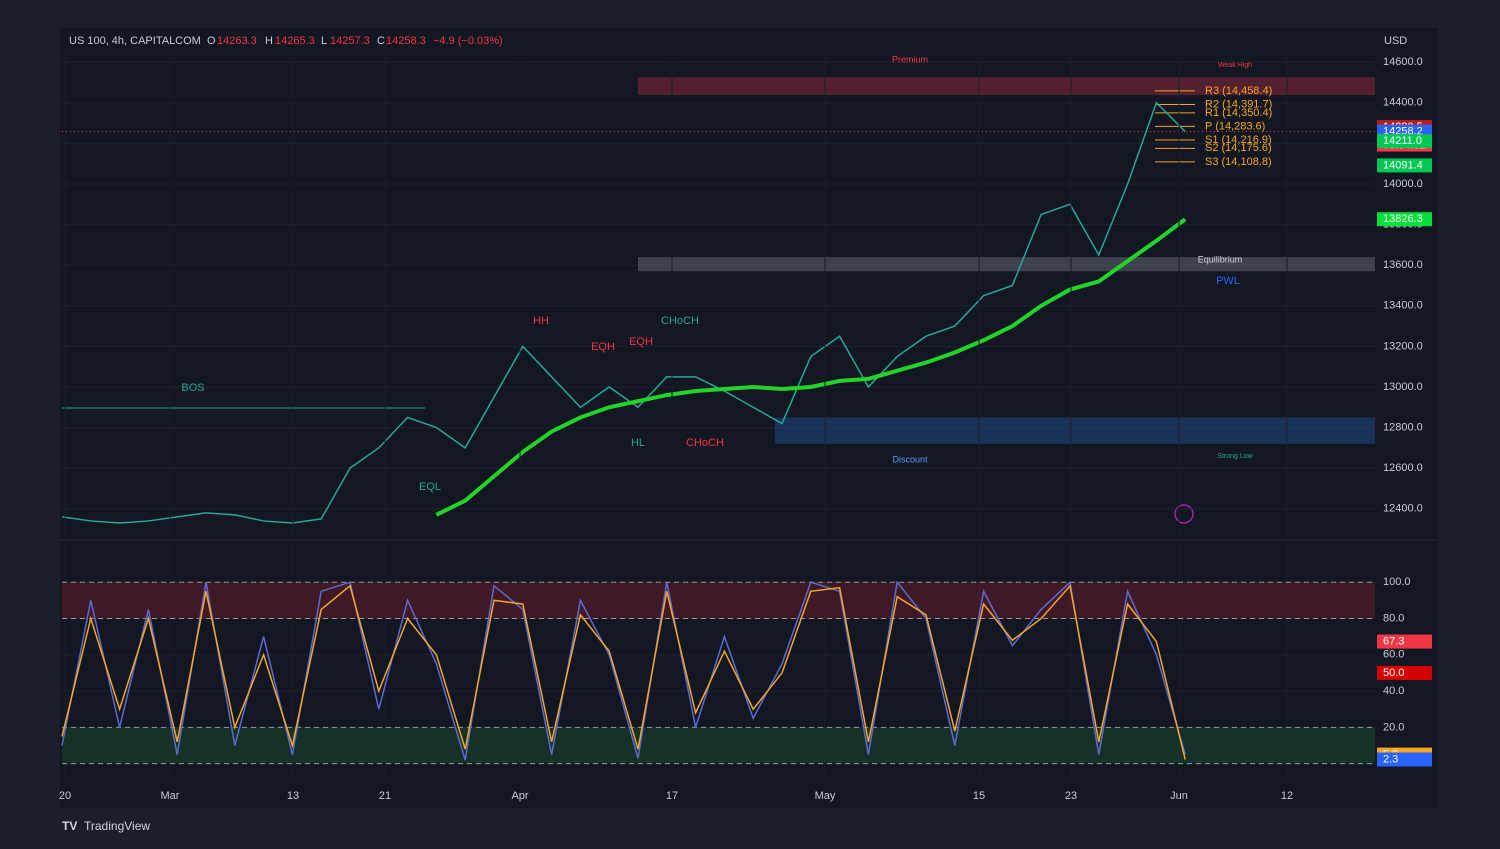  I want to click on h-label: H, so click(269, 41).